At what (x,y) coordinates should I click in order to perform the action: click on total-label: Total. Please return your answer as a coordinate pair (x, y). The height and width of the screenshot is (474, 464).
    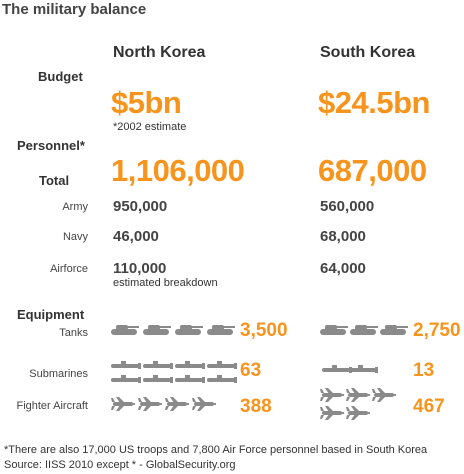
    Looking at the image, I should click on (54, 180).